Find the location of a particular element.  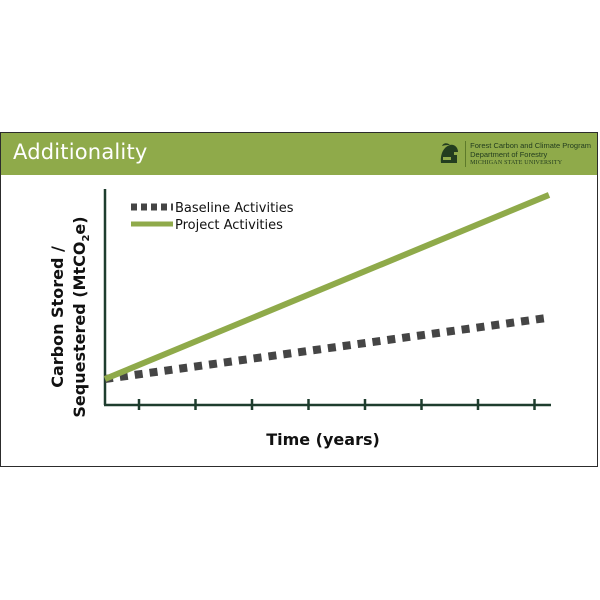

y-axis-label: Carbon Stored / Sequestered (MtCO2e) is located at coordinates (70, 316).